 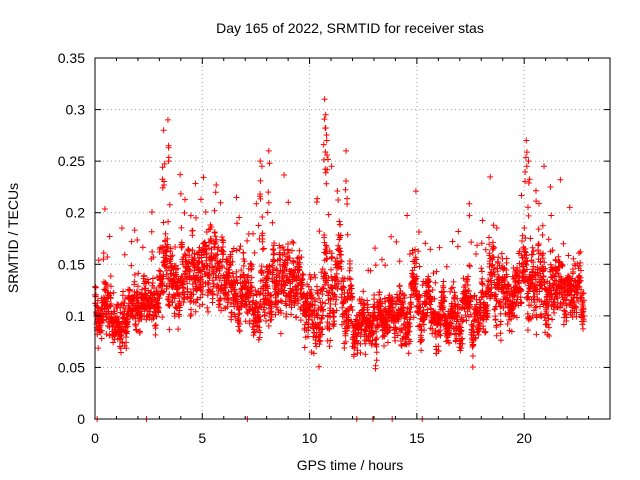 What do you see at coordinates (310, 438) in the screenshot?
I see `x-tick-label: 10` at bounding box center [310, 438].